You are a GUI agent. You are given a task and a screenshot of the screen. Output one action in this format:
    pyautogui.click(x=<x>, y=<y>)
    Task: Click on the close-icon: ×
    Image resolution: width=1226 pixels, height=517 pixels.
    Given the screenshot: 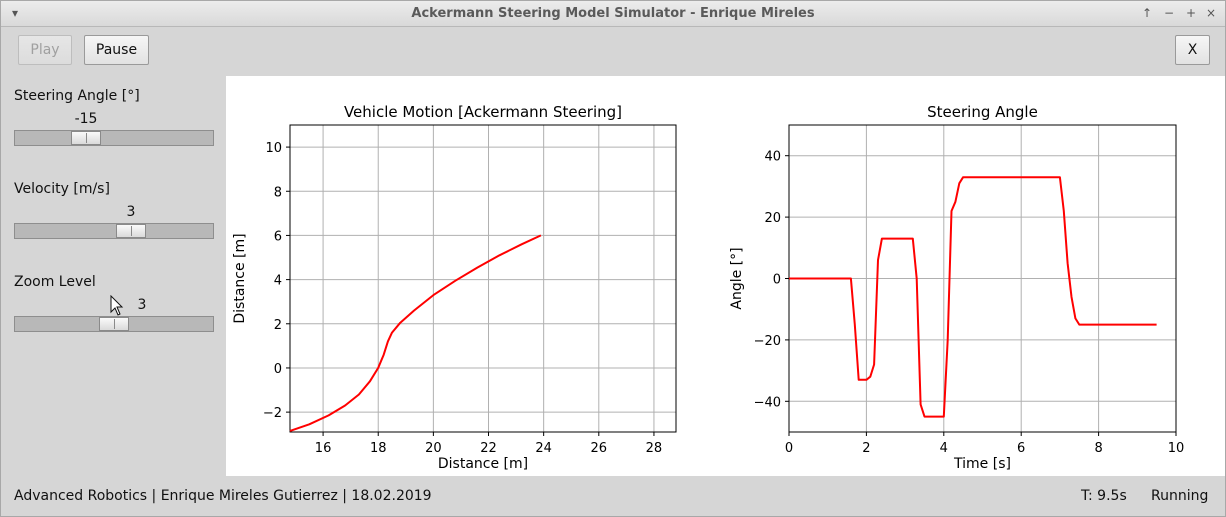 What is the action you would take?
    pyautogui.click(x=1211, y=13)
    